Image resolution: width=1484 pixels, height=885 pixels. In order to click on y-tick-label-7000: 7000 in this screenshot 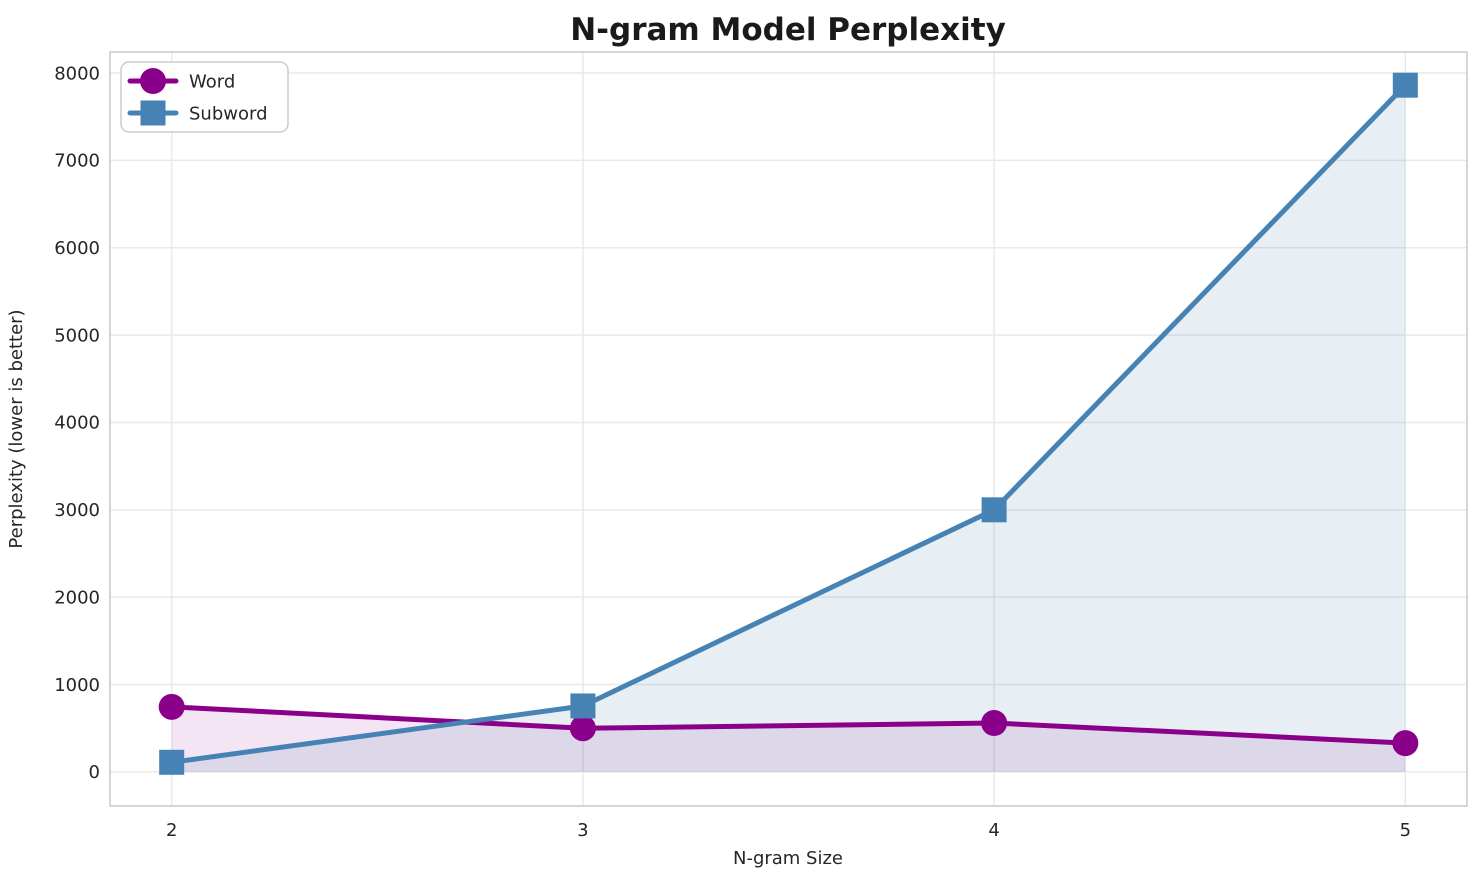, I will do `click(77, 161)`.